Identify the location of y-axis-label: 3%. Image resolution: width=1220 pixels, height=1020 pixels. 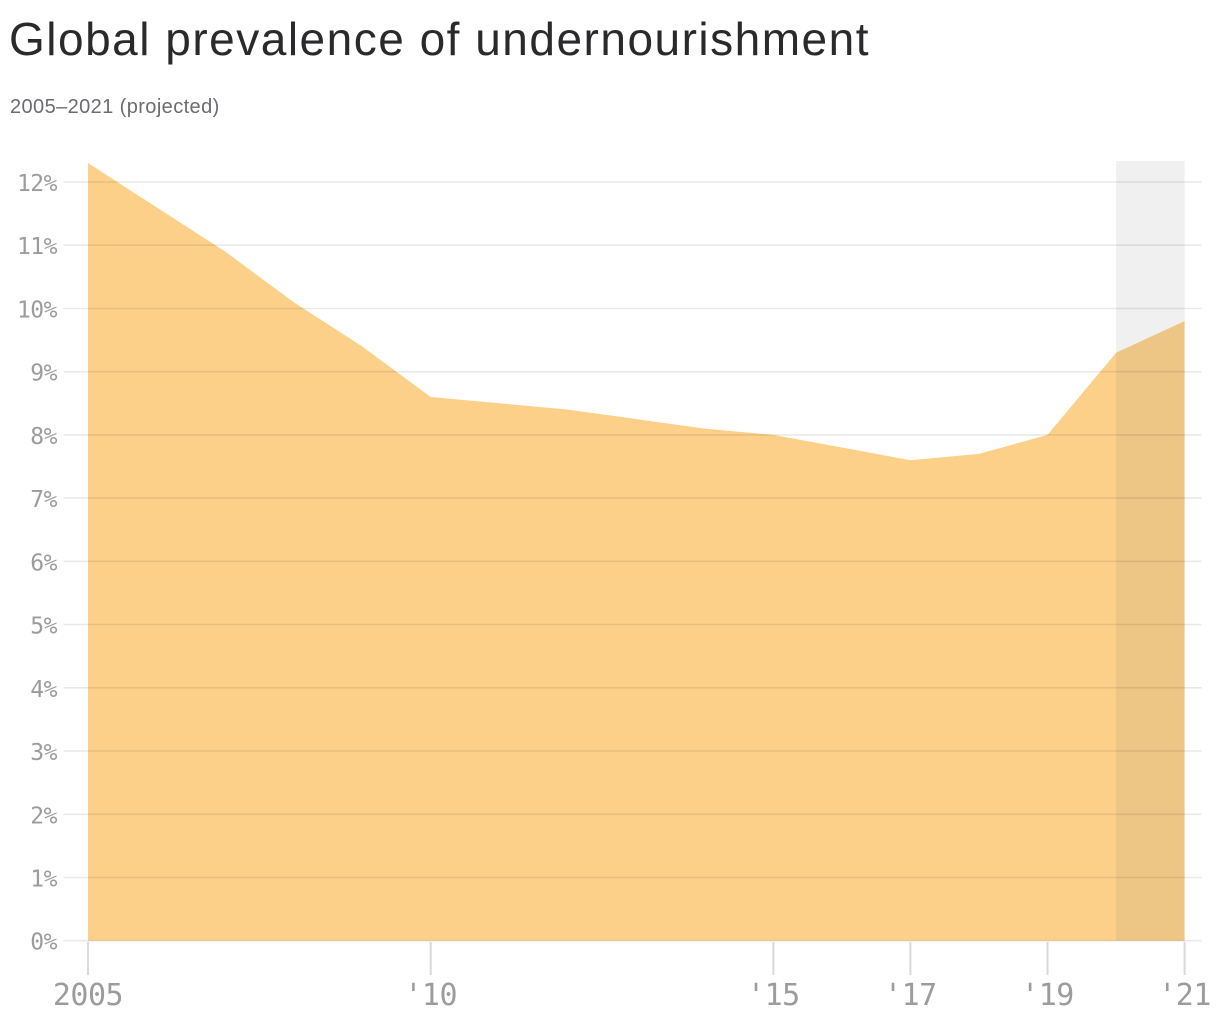
(43, 753).